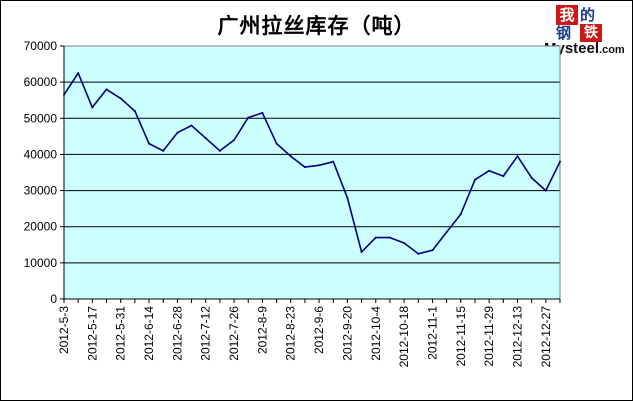 The height and width of the screenshot is (401, 633). I want to click on x-tick-label: 2012-11-15, so click(461, 336).